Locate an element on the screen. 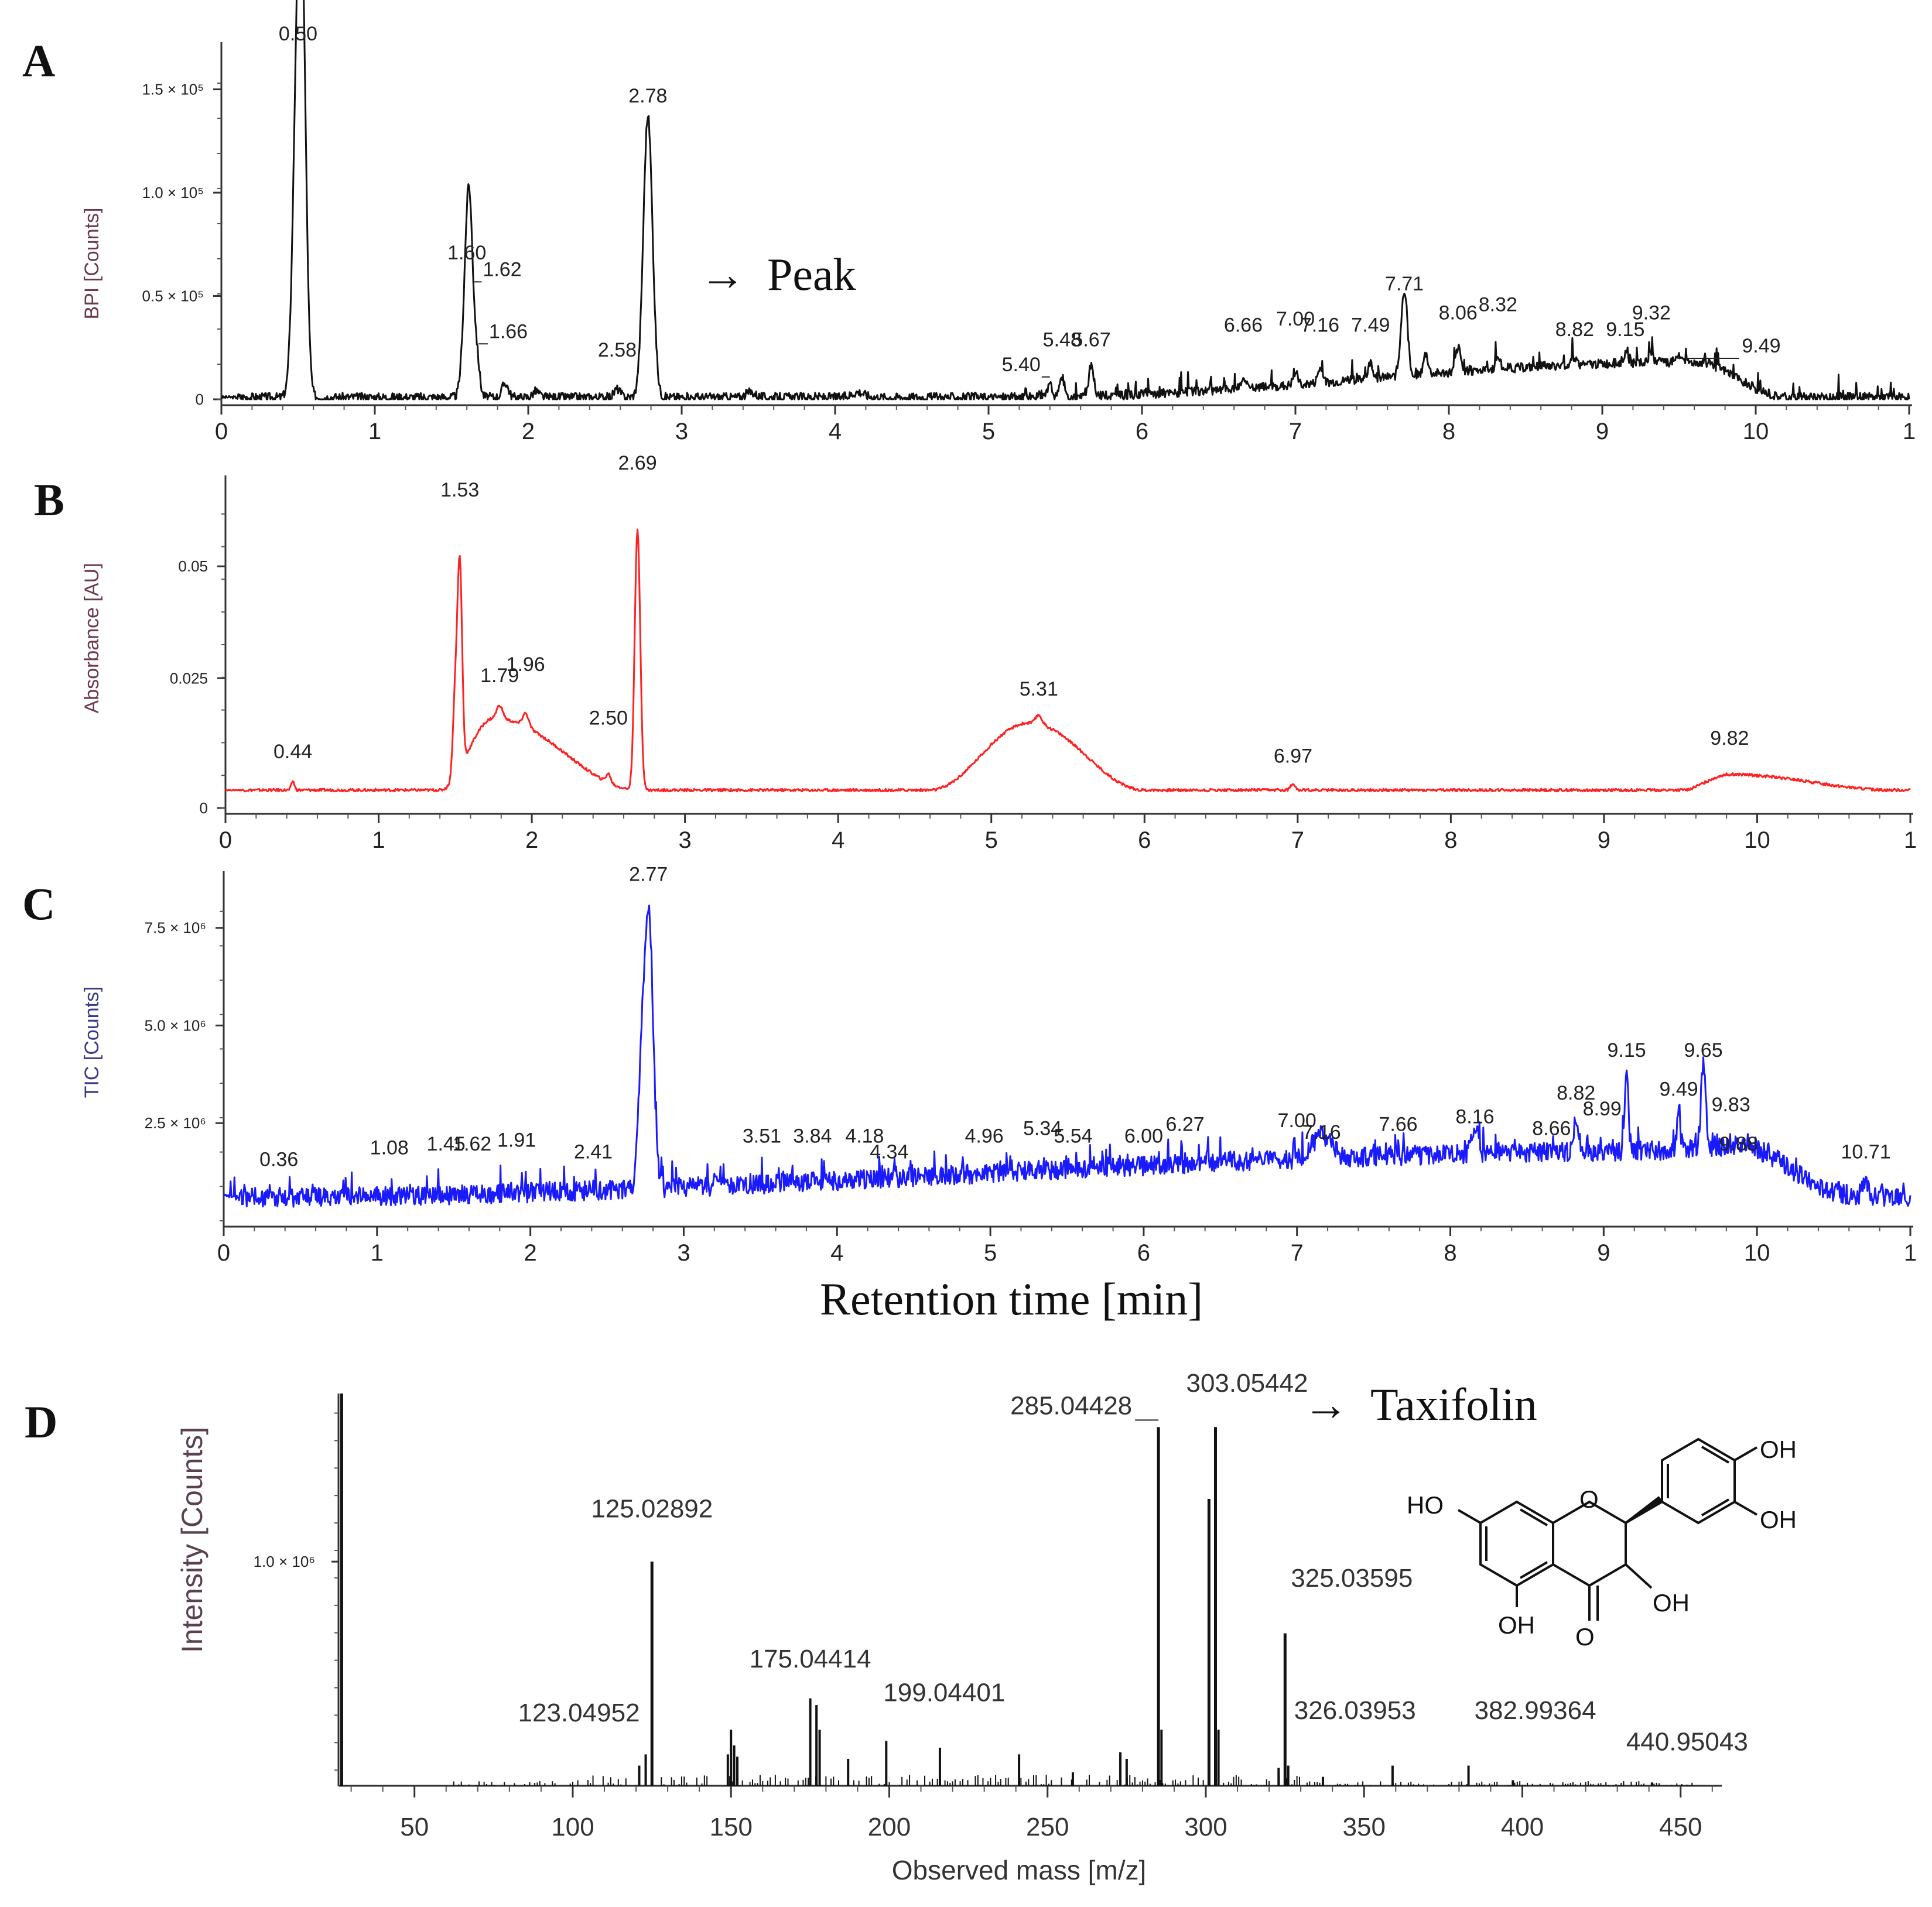 This screenshot has height=1907, width=1932. spectrum-bars is located at coordinates (1016, 1590).